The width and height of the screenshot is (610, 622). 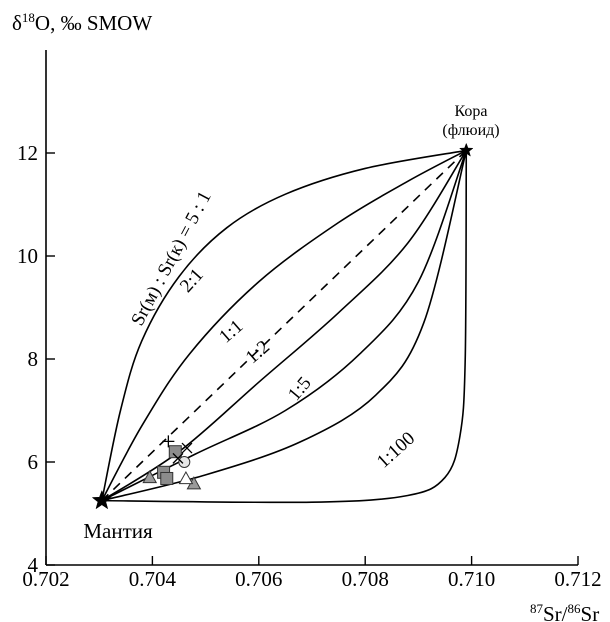 What do you see at coordinates (590, 612) in the screenshot?
I see `x-label-end: Sr` at bounding box center [590, 612].